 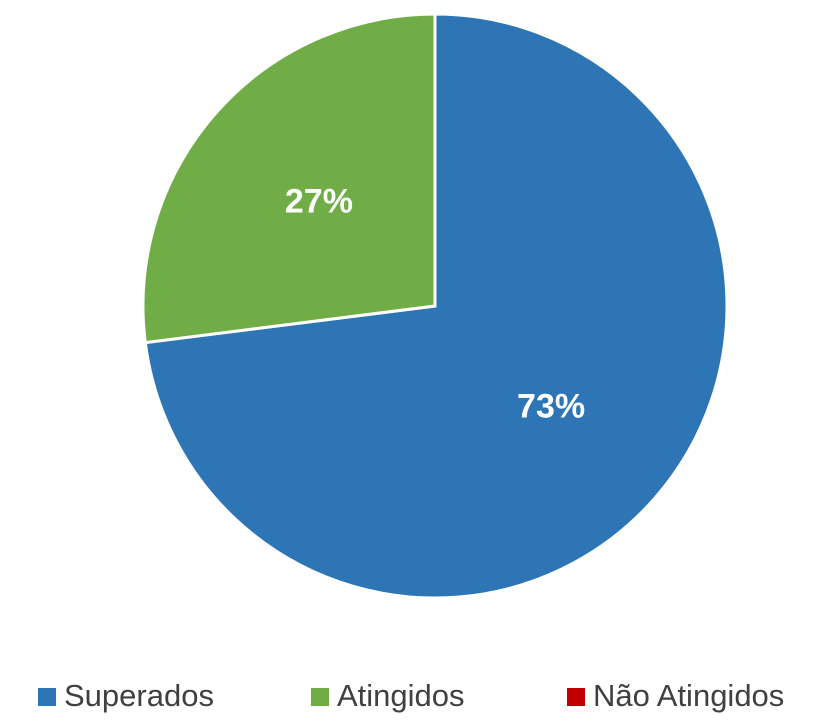 I want to click on legend-label: Superados, so click(x=139, y=695).